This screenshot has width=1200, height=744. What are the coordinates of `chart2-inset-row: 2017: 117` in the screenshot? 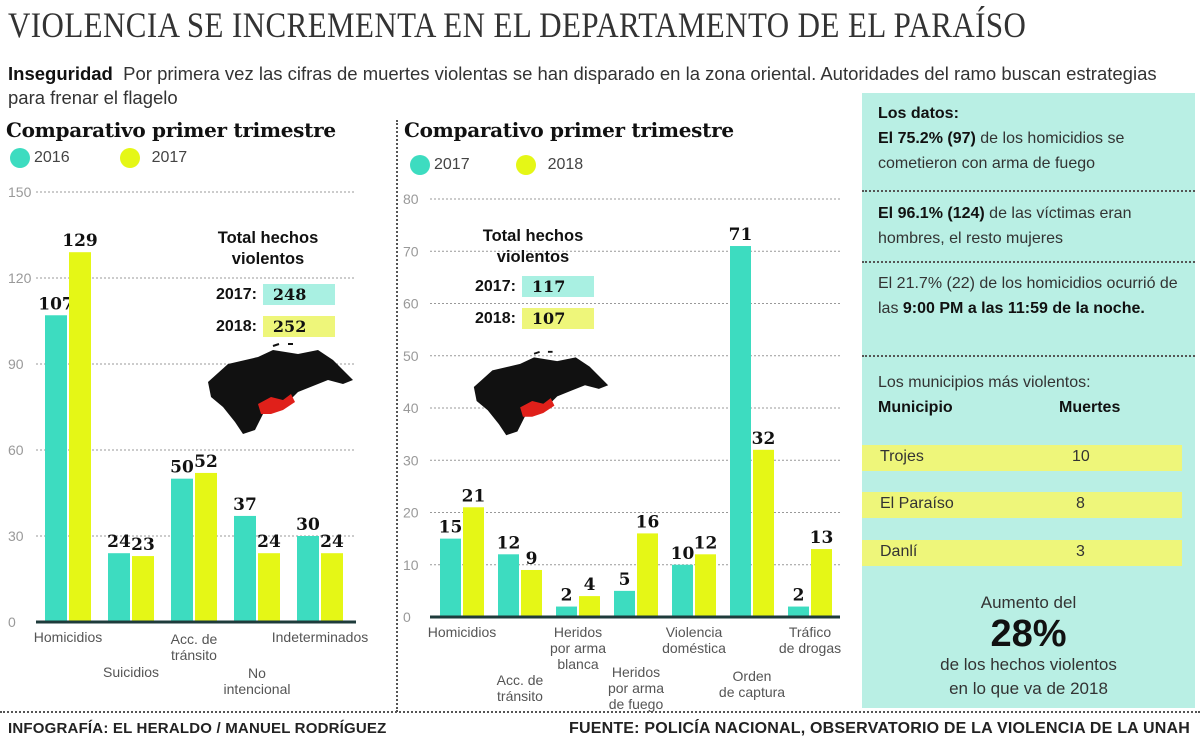 It's located at (534, 286).